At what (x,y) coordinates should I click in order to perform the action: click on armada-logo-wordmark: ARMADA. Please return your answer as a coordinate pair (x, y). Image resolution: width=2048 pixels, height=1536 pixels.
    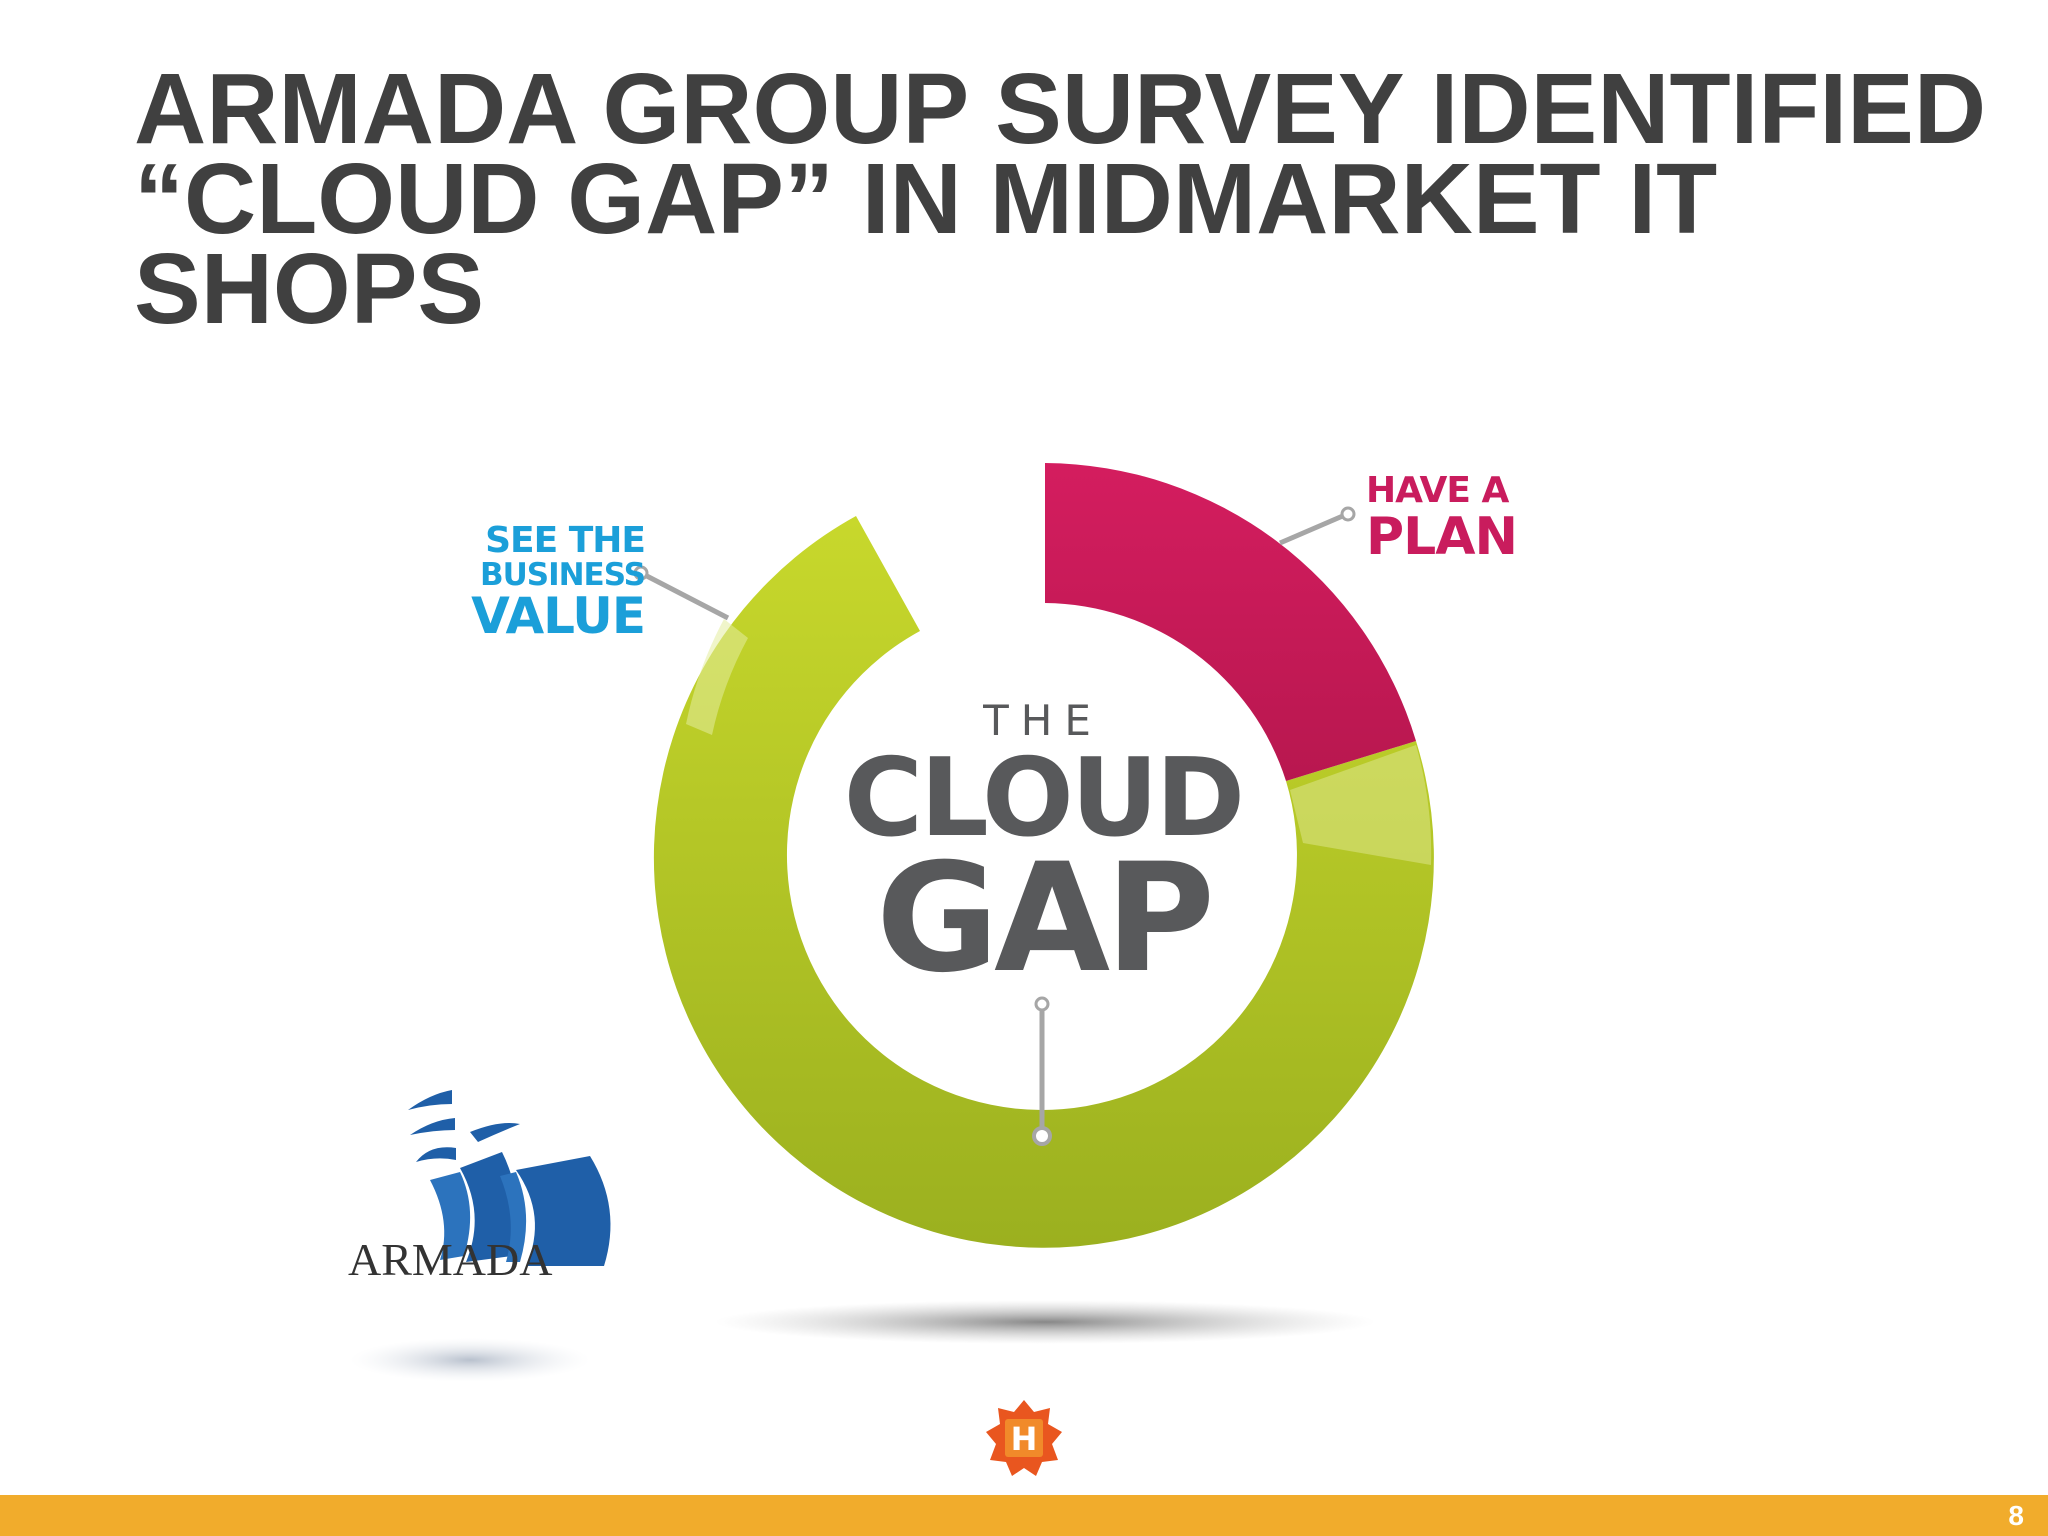
    Looking at the image, I should click on (498, 1260).